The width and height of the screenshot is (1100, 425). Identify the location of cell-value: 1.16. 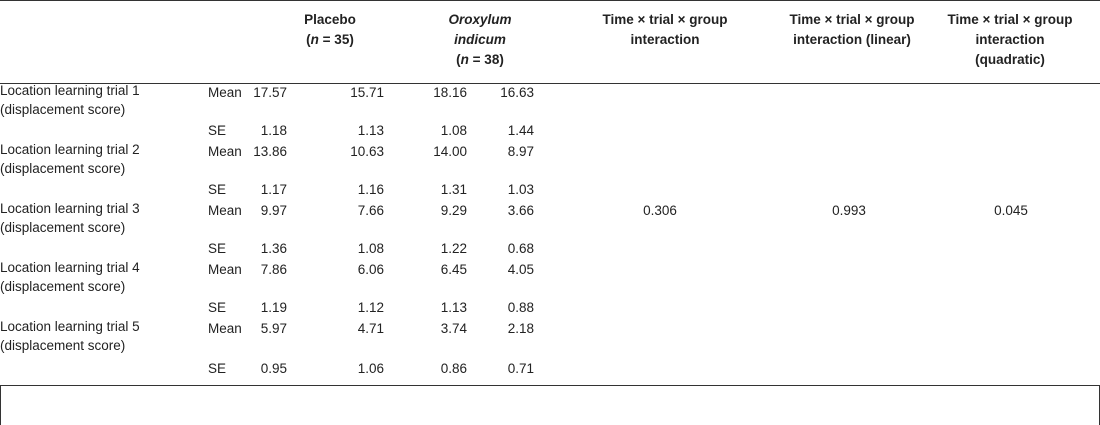
(370, 189).